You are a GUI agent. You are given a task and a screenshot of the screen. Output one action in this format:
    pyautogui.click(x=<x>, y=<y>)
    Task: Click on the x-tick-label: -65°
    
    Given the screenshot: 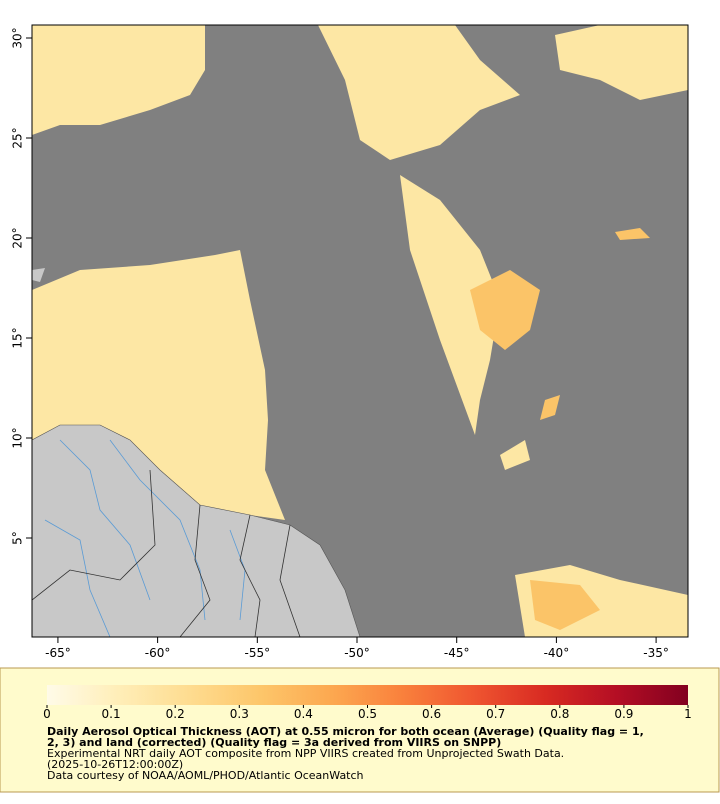 What is the action you would take?
    pyautogui.click(x=58, y=653)
    